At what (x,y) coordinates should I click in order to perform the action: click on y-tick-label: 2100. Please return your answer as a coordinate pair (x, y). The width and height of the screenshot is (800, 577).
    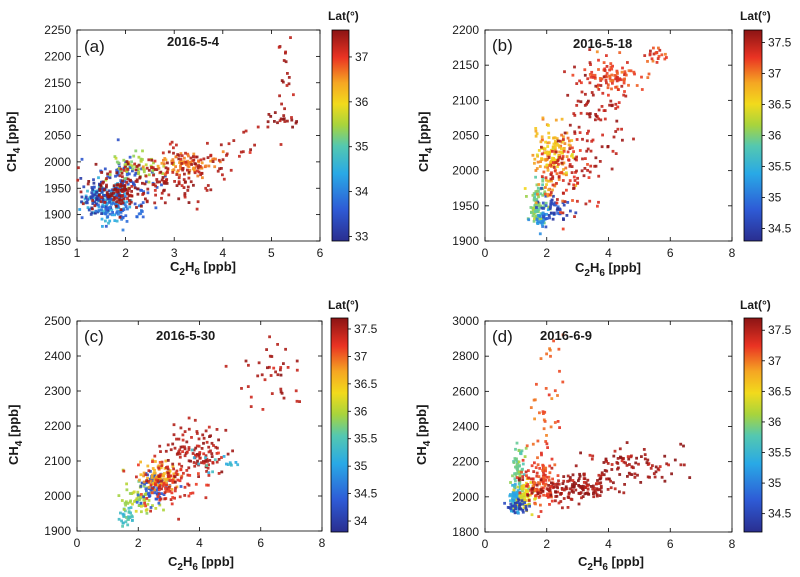
    Looking at the image, I should click on (57, 461).